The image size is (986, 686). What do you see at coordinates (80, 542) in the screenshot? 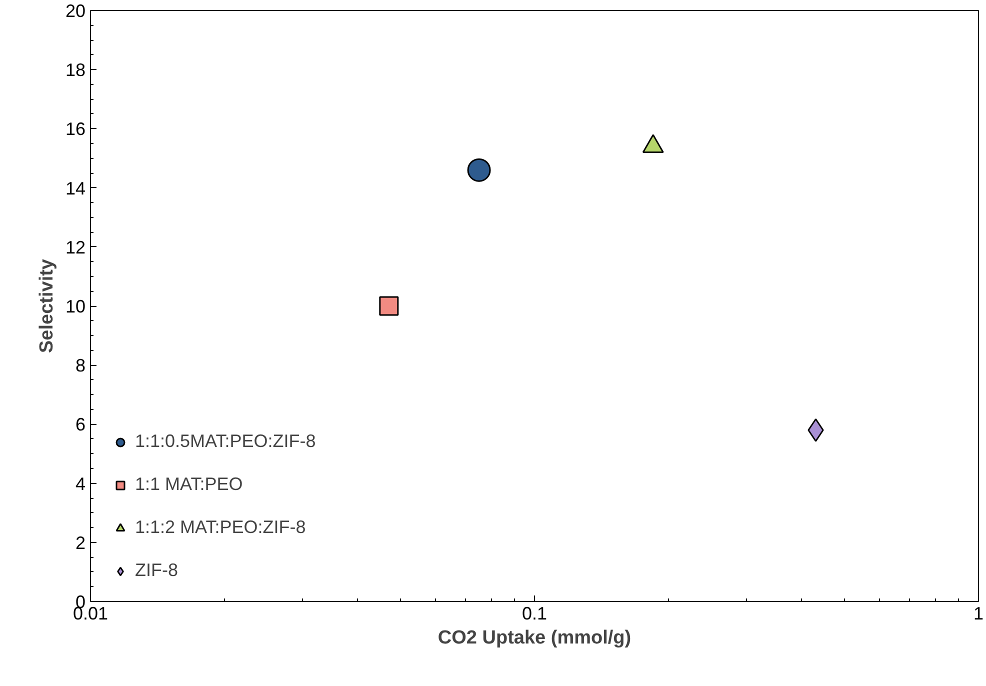
I see `y-tick-label: 2` at bounding box center [80, 542].